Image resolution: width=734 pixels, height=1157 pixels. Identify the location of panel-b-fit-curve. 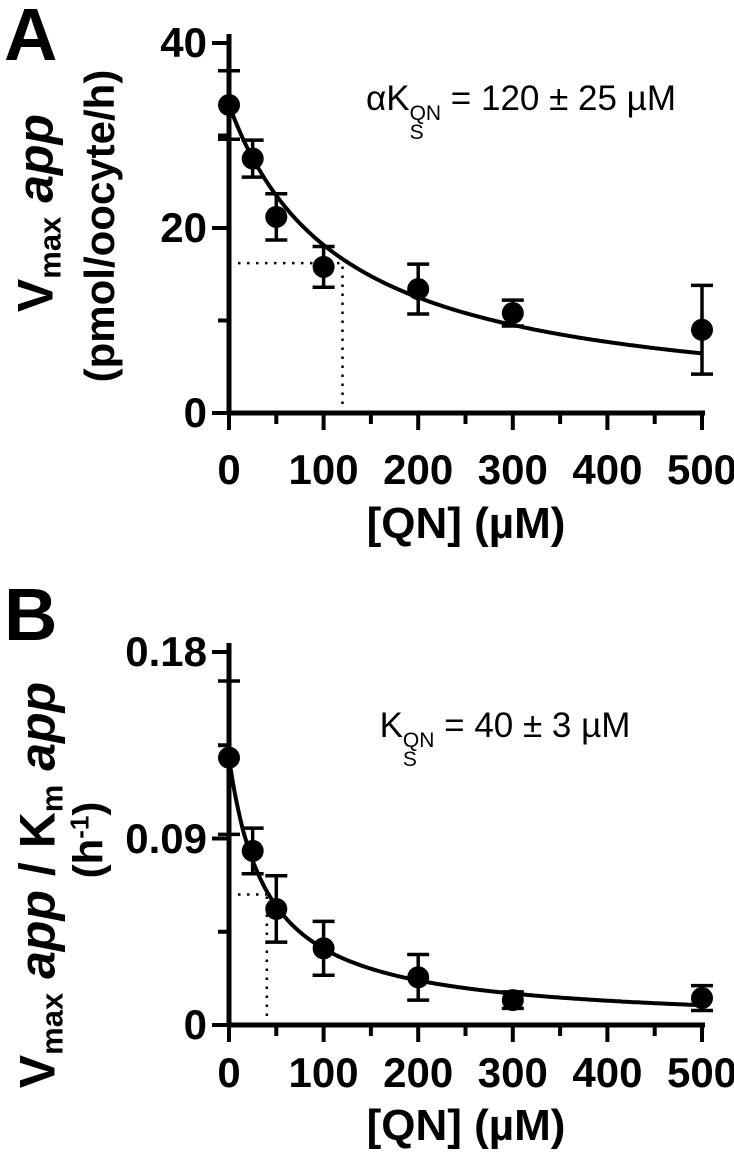
(465, 882).